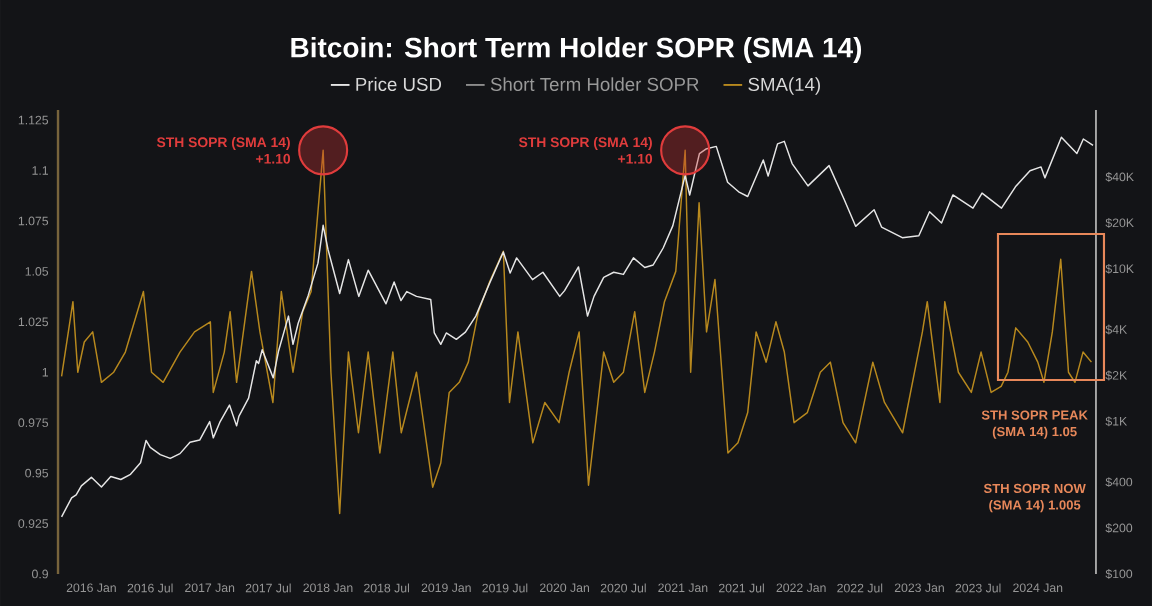  What do you see at coordinates (576, 50) in the screenshot?
I see `chart-title: Bitcoin: Short Term Holder SOPR (SMA 14)` at bounding box center [576, 50].